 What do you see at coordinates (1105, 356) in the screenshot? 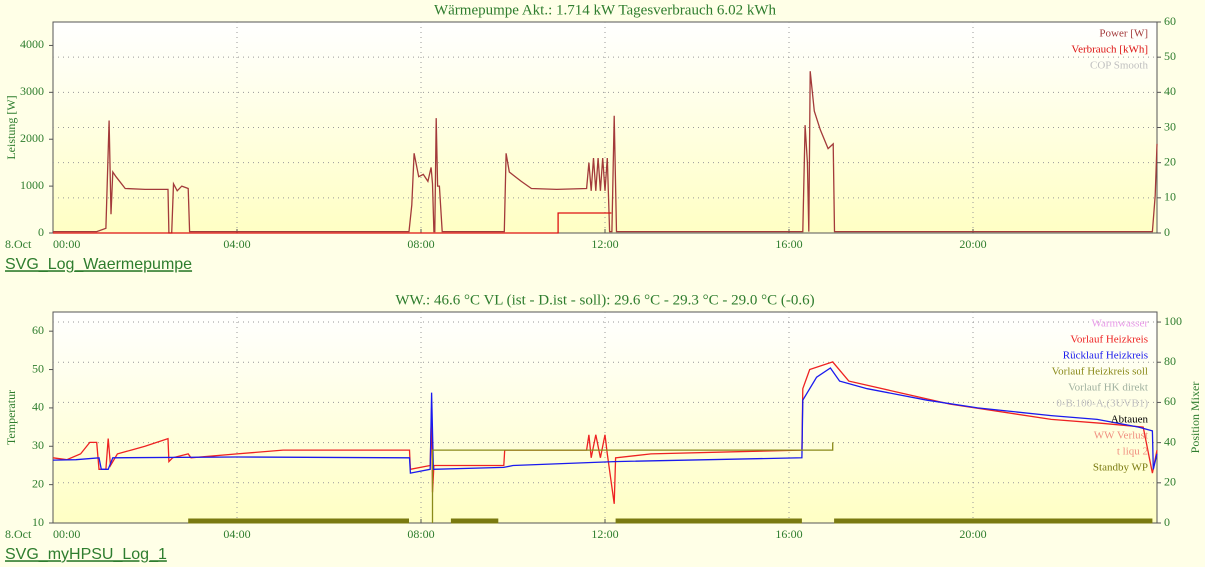
I see `legend-entry: Rücklauf Heizkreis` at bounding box center [1105, 356].